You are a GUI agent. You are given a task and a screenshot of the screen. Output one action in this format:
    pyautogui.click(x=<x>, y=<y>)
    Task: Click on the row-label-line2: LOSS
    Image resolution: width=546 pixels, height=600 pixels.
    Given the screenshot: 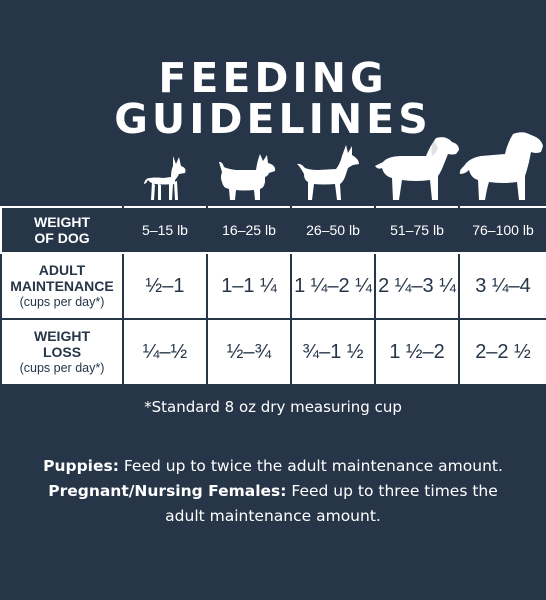 What is the action you would take?
    pyautogui.click(x=62, y=352)
    